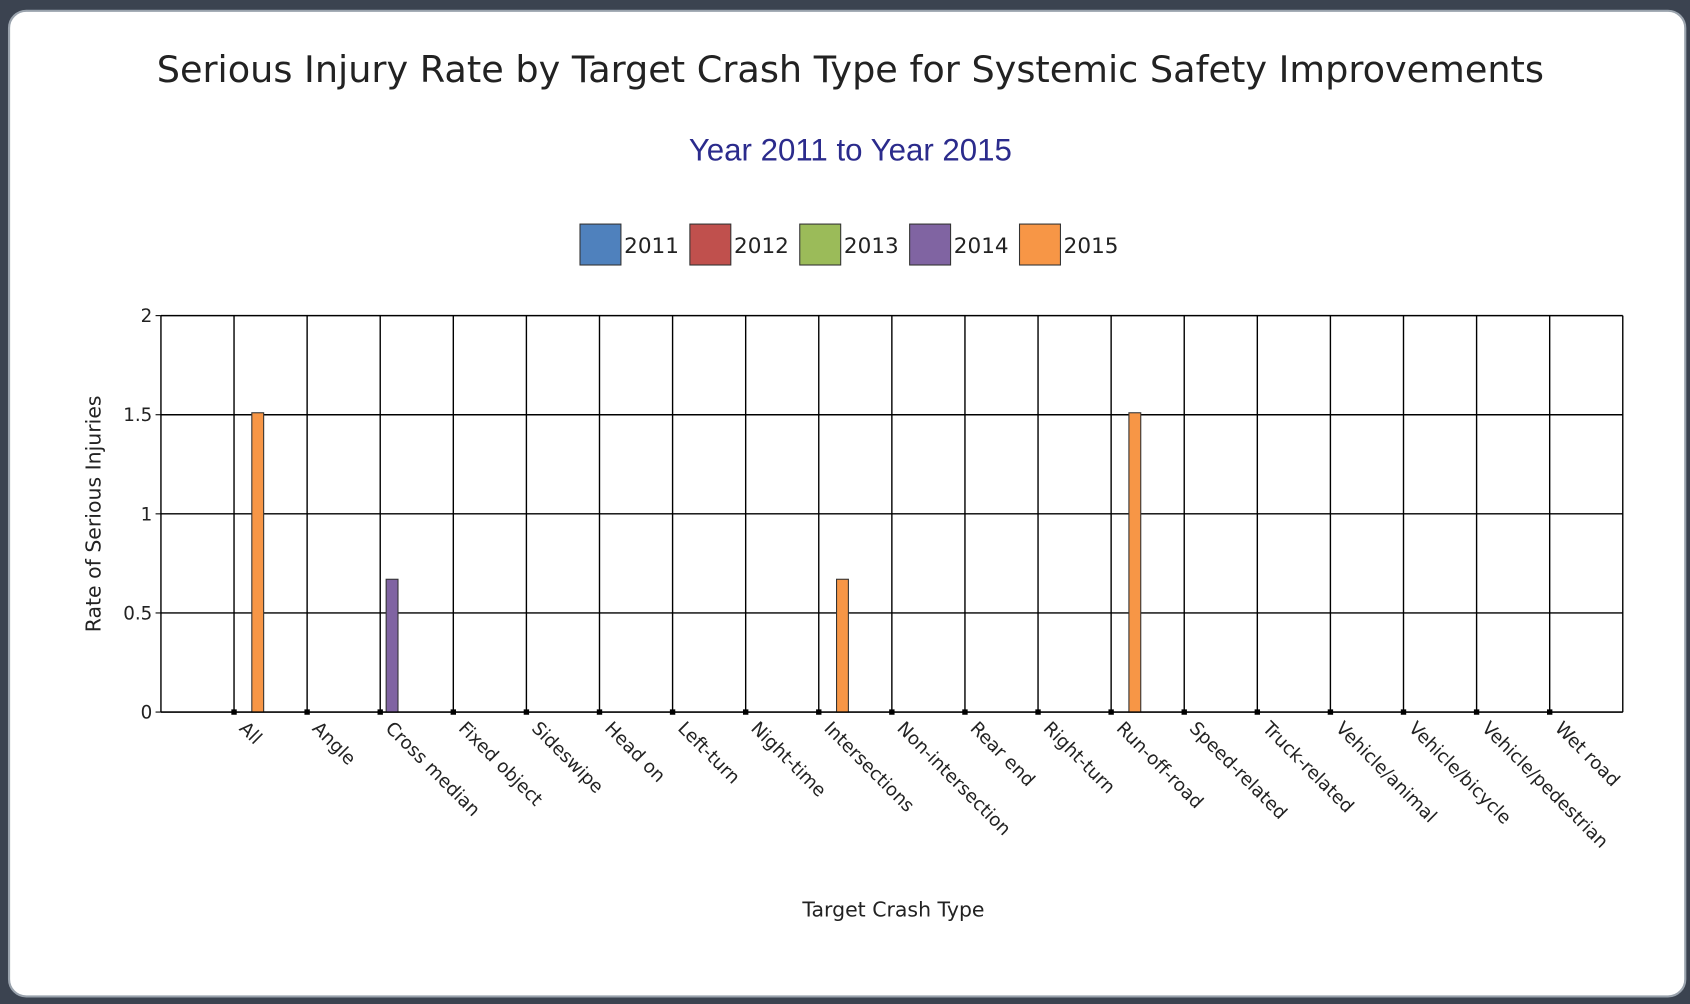 This screenshot has height=1004, width=1690. What do you see at coordinates (94, 513) in the screenshot?
I see `y-axis-title: Rate of Serious Injuries` at bounding box center [94, 513].